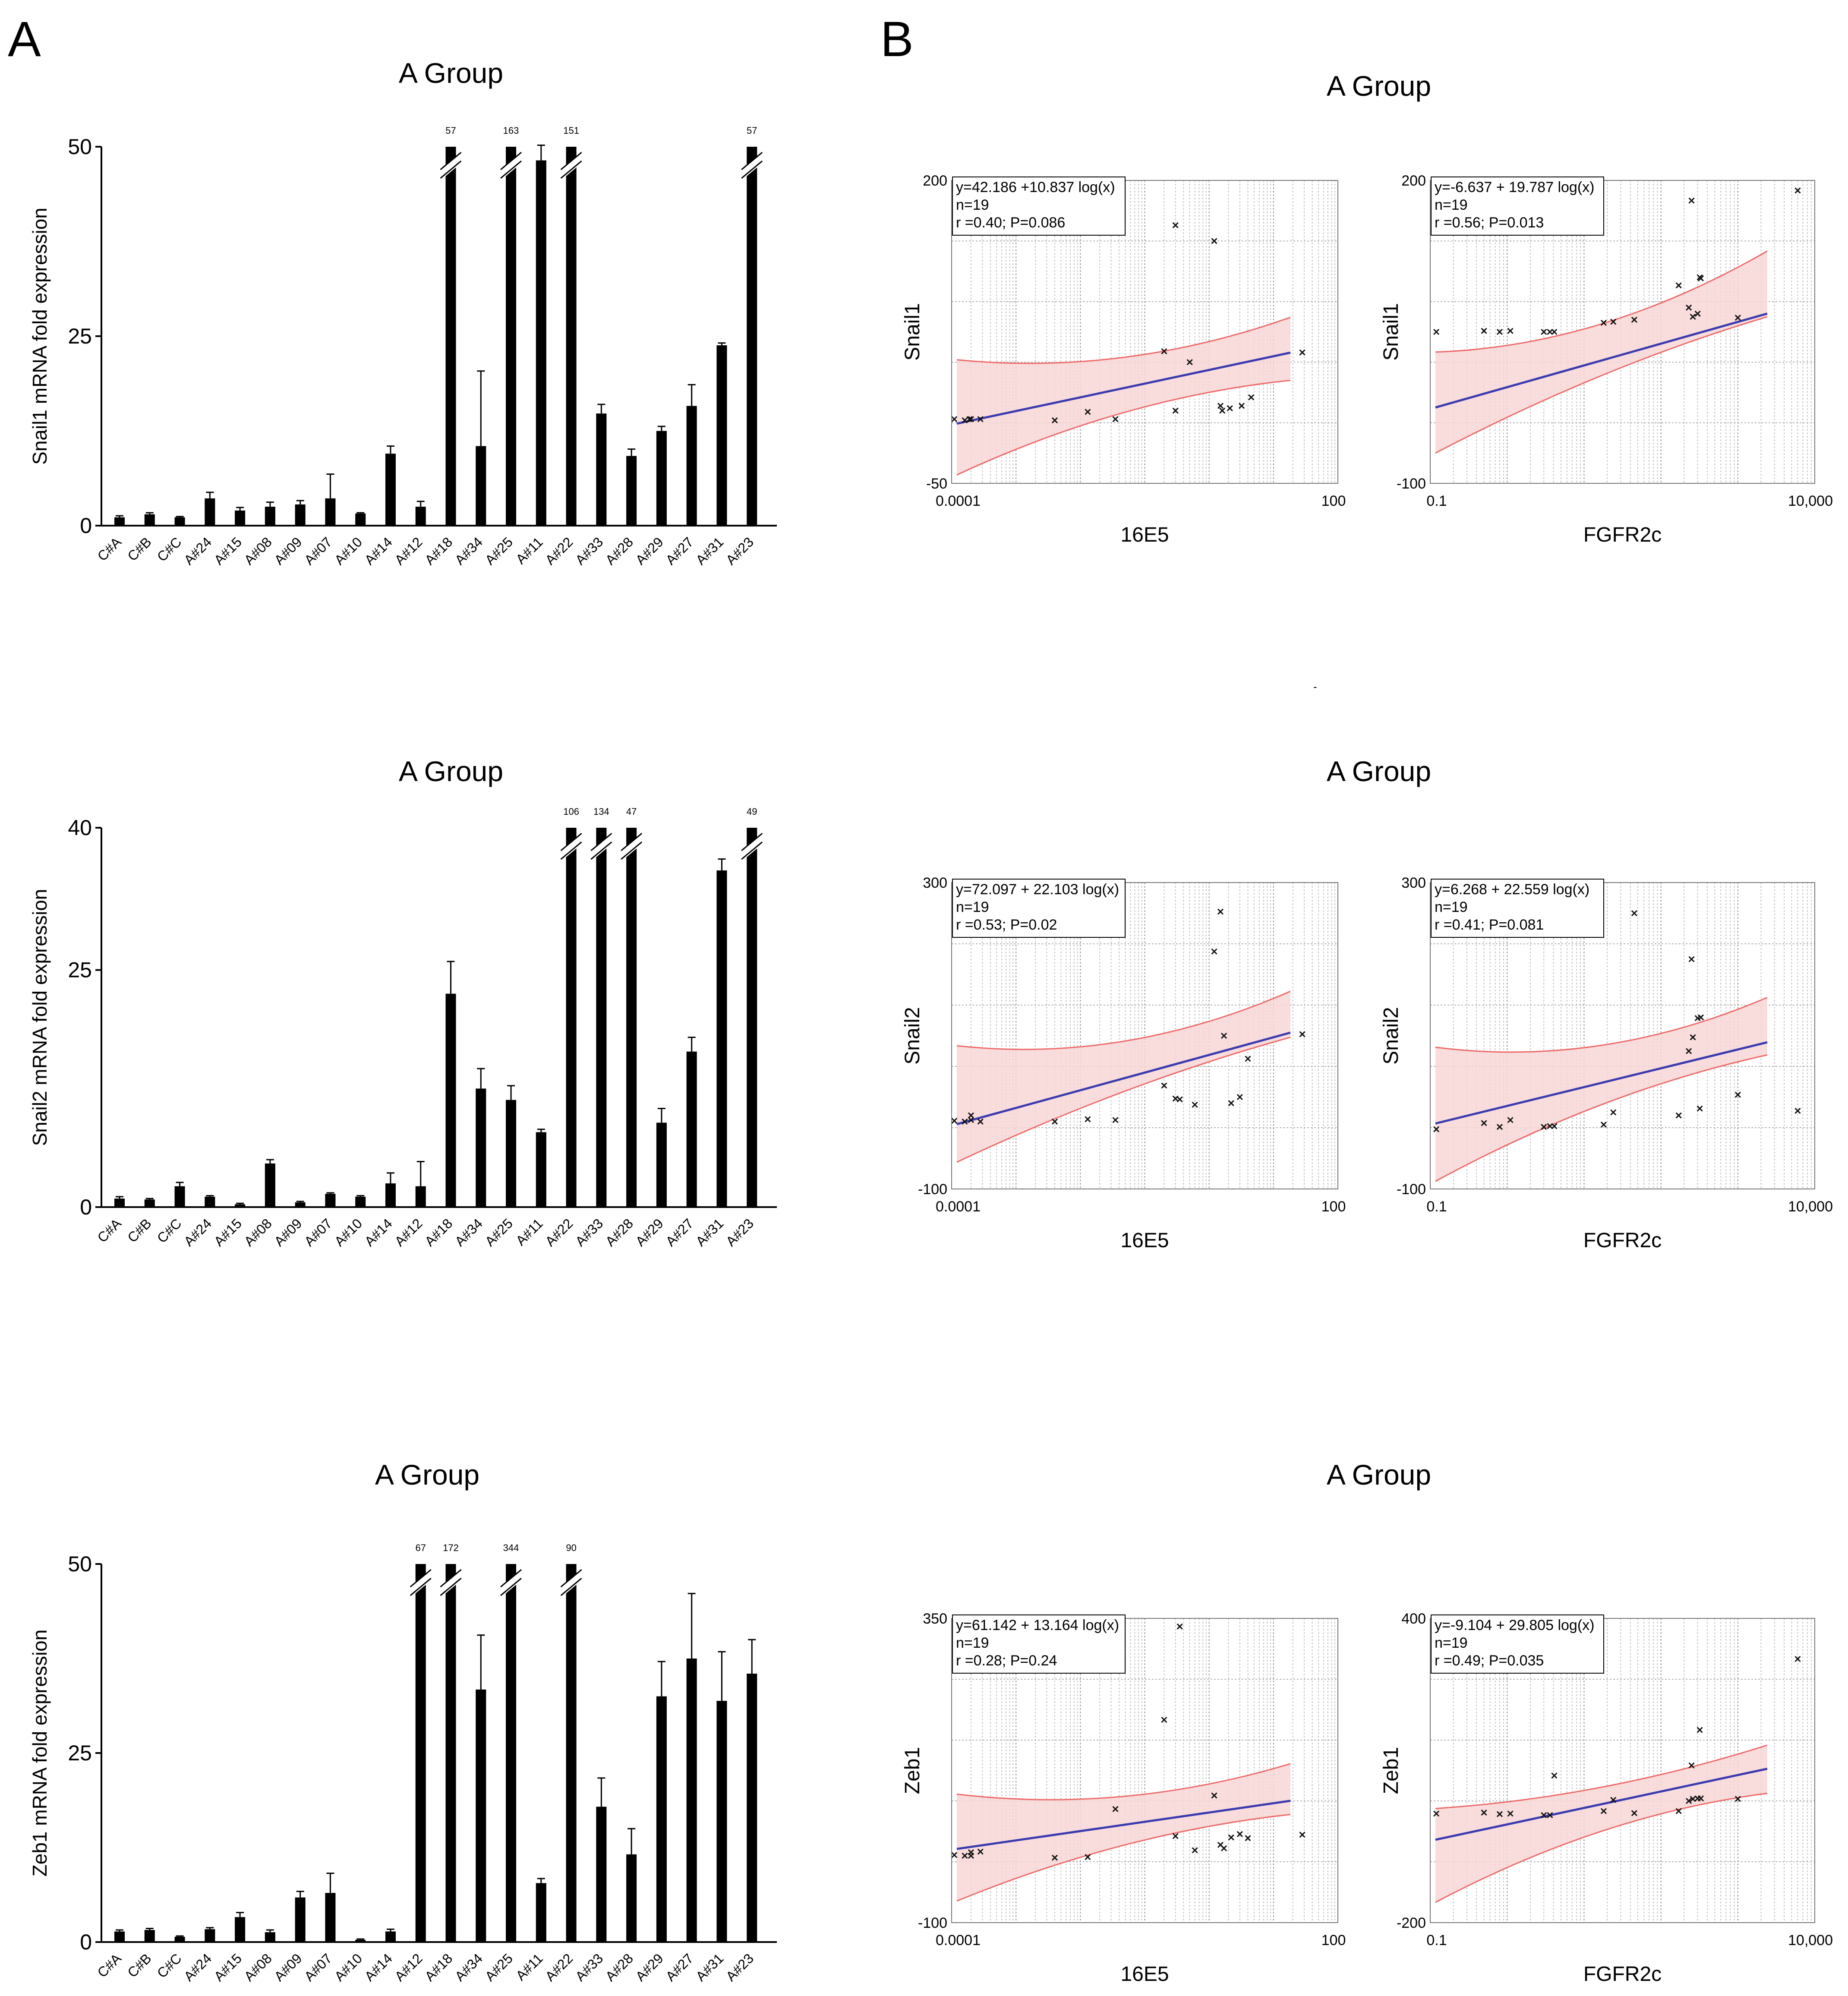 The width and height of the screenshot is (1848, 1996). What do you see at coordinates (559, 1967) in the screenshot?
I see `category-label: A#22` at bounding box center [559, 1967].